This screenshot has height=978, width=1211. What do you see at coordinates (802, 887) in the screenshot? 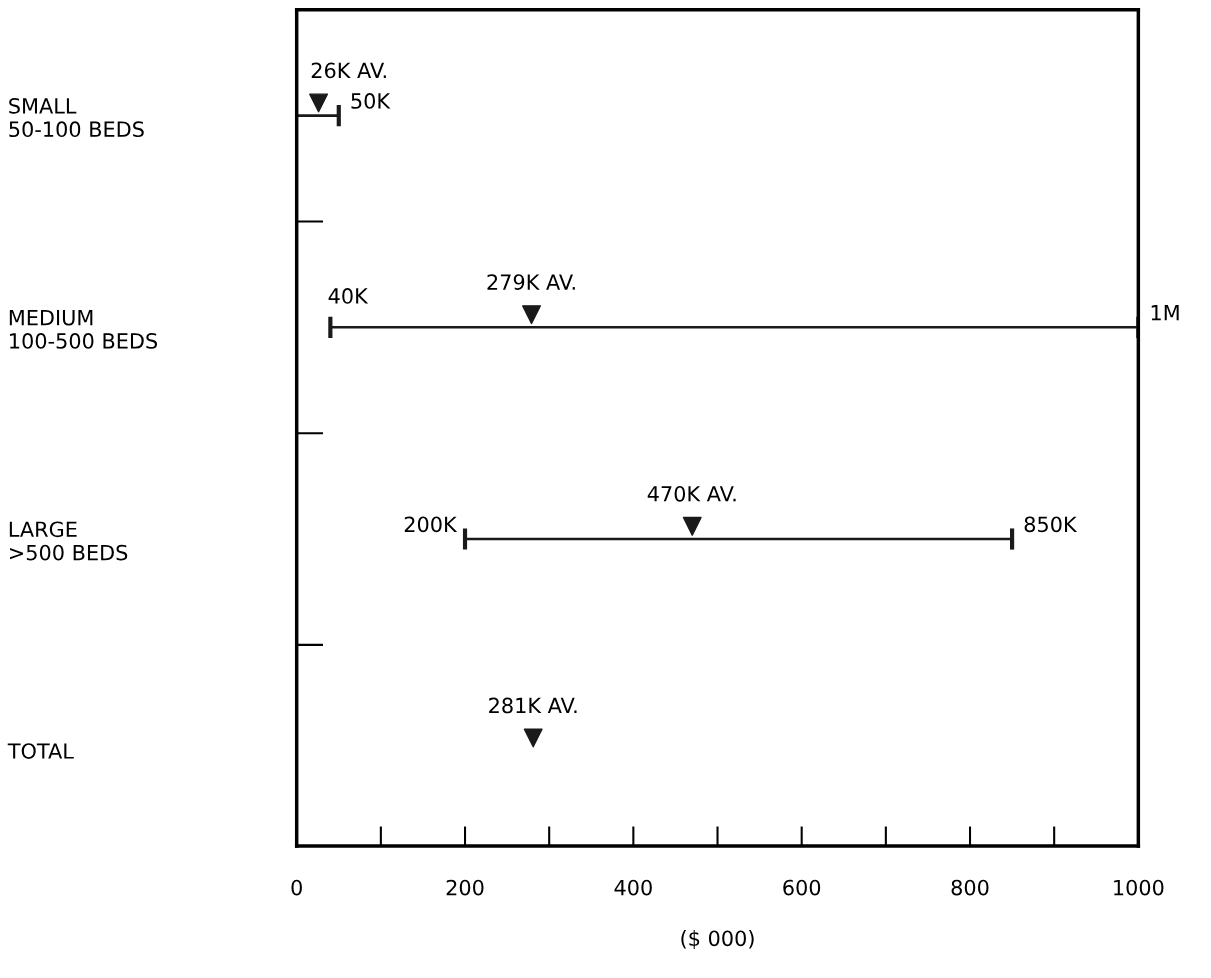
I see `x-tick-label: 600` at bounding box center [802, 887].